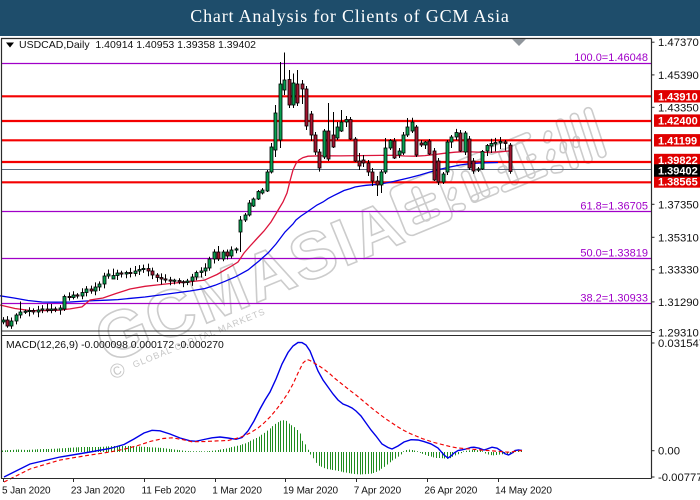  Describe the element at coordinates (311, 491) in the screenshot. I see `svg-text: 19 Mar 2020` at that location.